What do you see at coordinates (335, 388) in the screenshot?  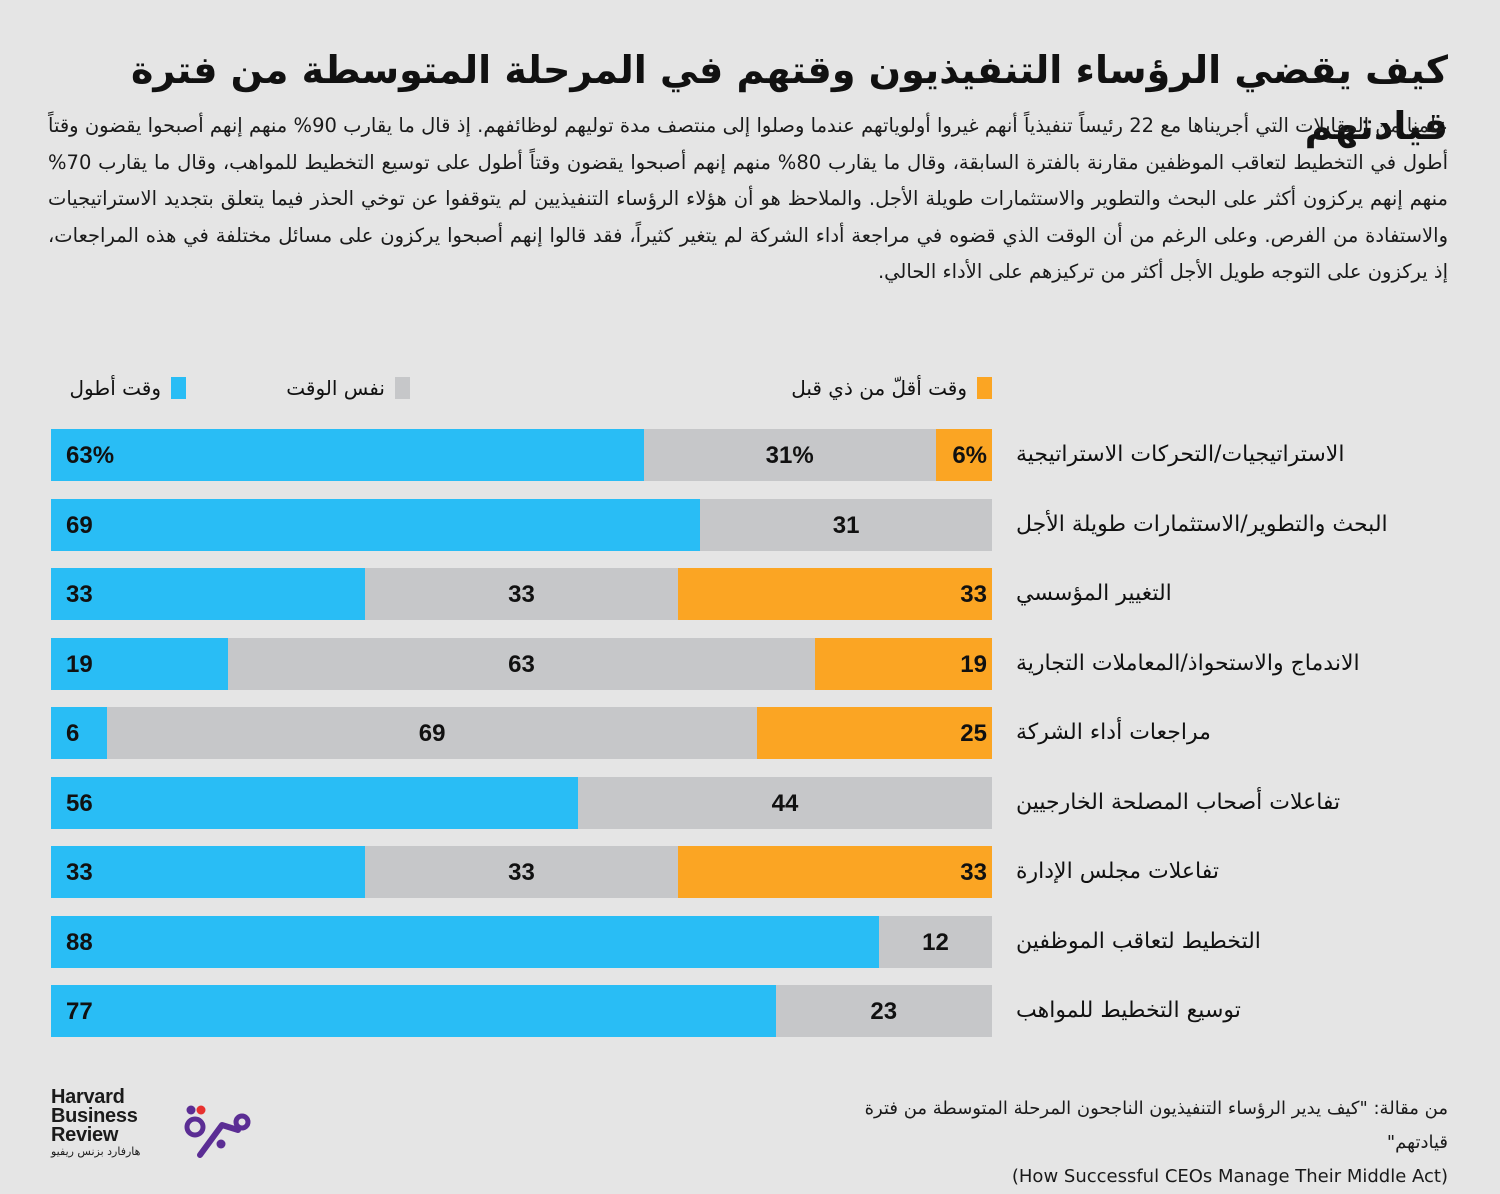 I see `legend-label-same: نفس الوقت` at bounding box center [335, 388].